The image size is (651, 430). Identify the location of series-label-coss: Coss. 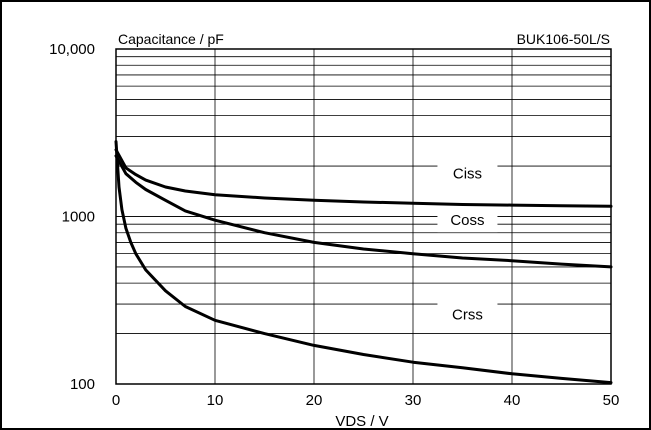
(467, 220).